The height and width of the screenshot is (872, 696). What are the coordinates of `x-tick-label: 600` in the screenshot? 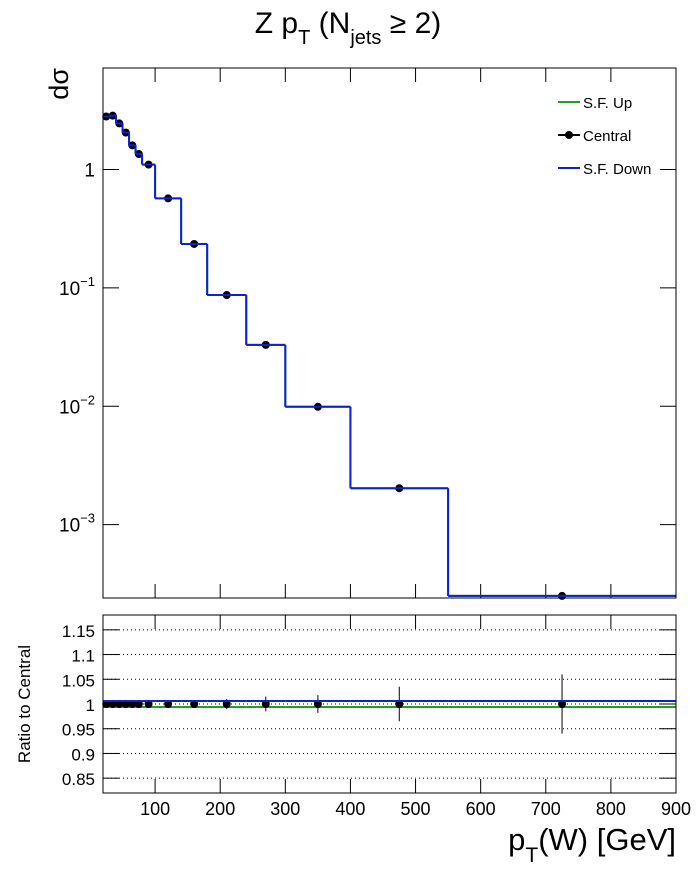 It's located at (481, 809).